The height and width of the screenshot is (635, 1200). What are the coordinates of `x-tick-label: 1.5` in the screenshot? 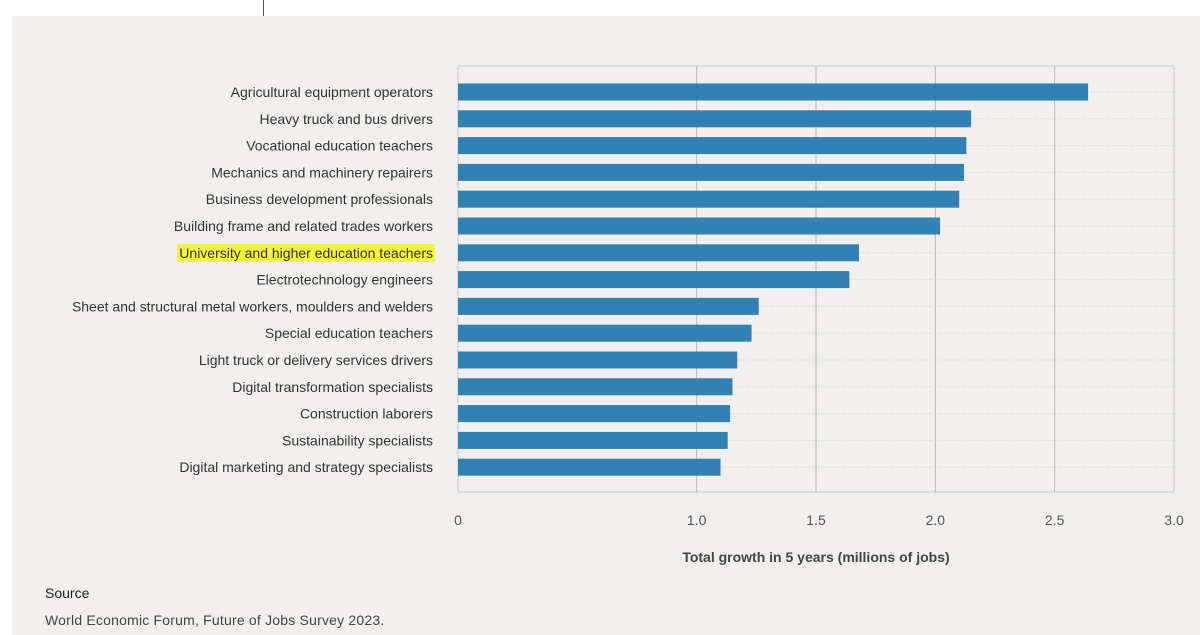 It's located at (816, 520).